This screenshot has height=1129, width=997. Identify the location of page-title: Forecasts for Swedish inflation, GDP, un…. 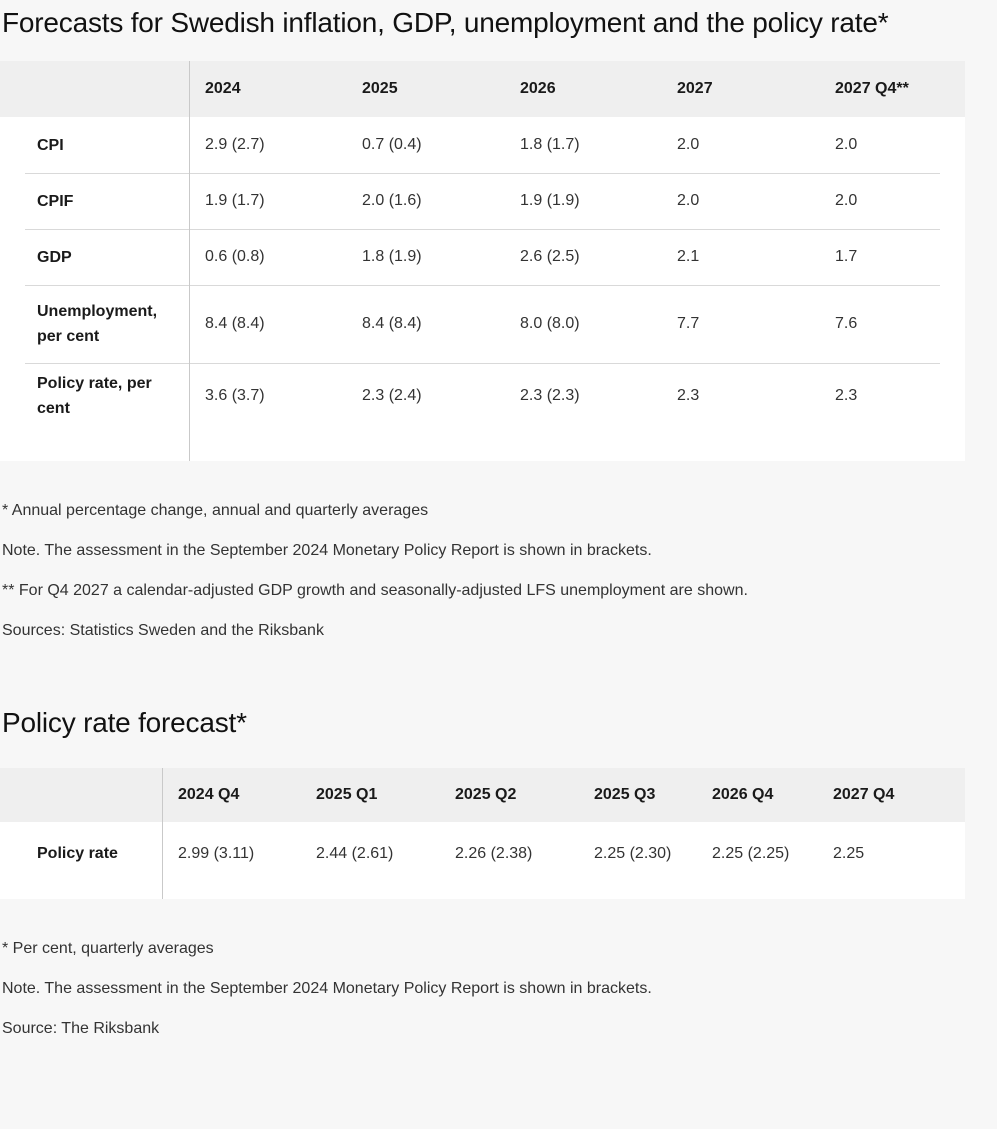
(445, 22).